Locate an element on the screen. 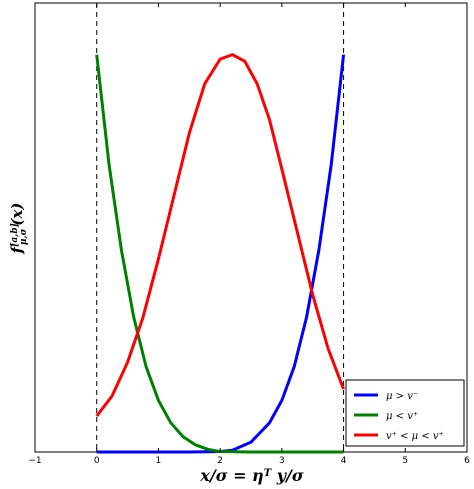 The height and width of the screenshot is (489, 474). x-tick-label-3: 2 is located at coordinates (220, 461).